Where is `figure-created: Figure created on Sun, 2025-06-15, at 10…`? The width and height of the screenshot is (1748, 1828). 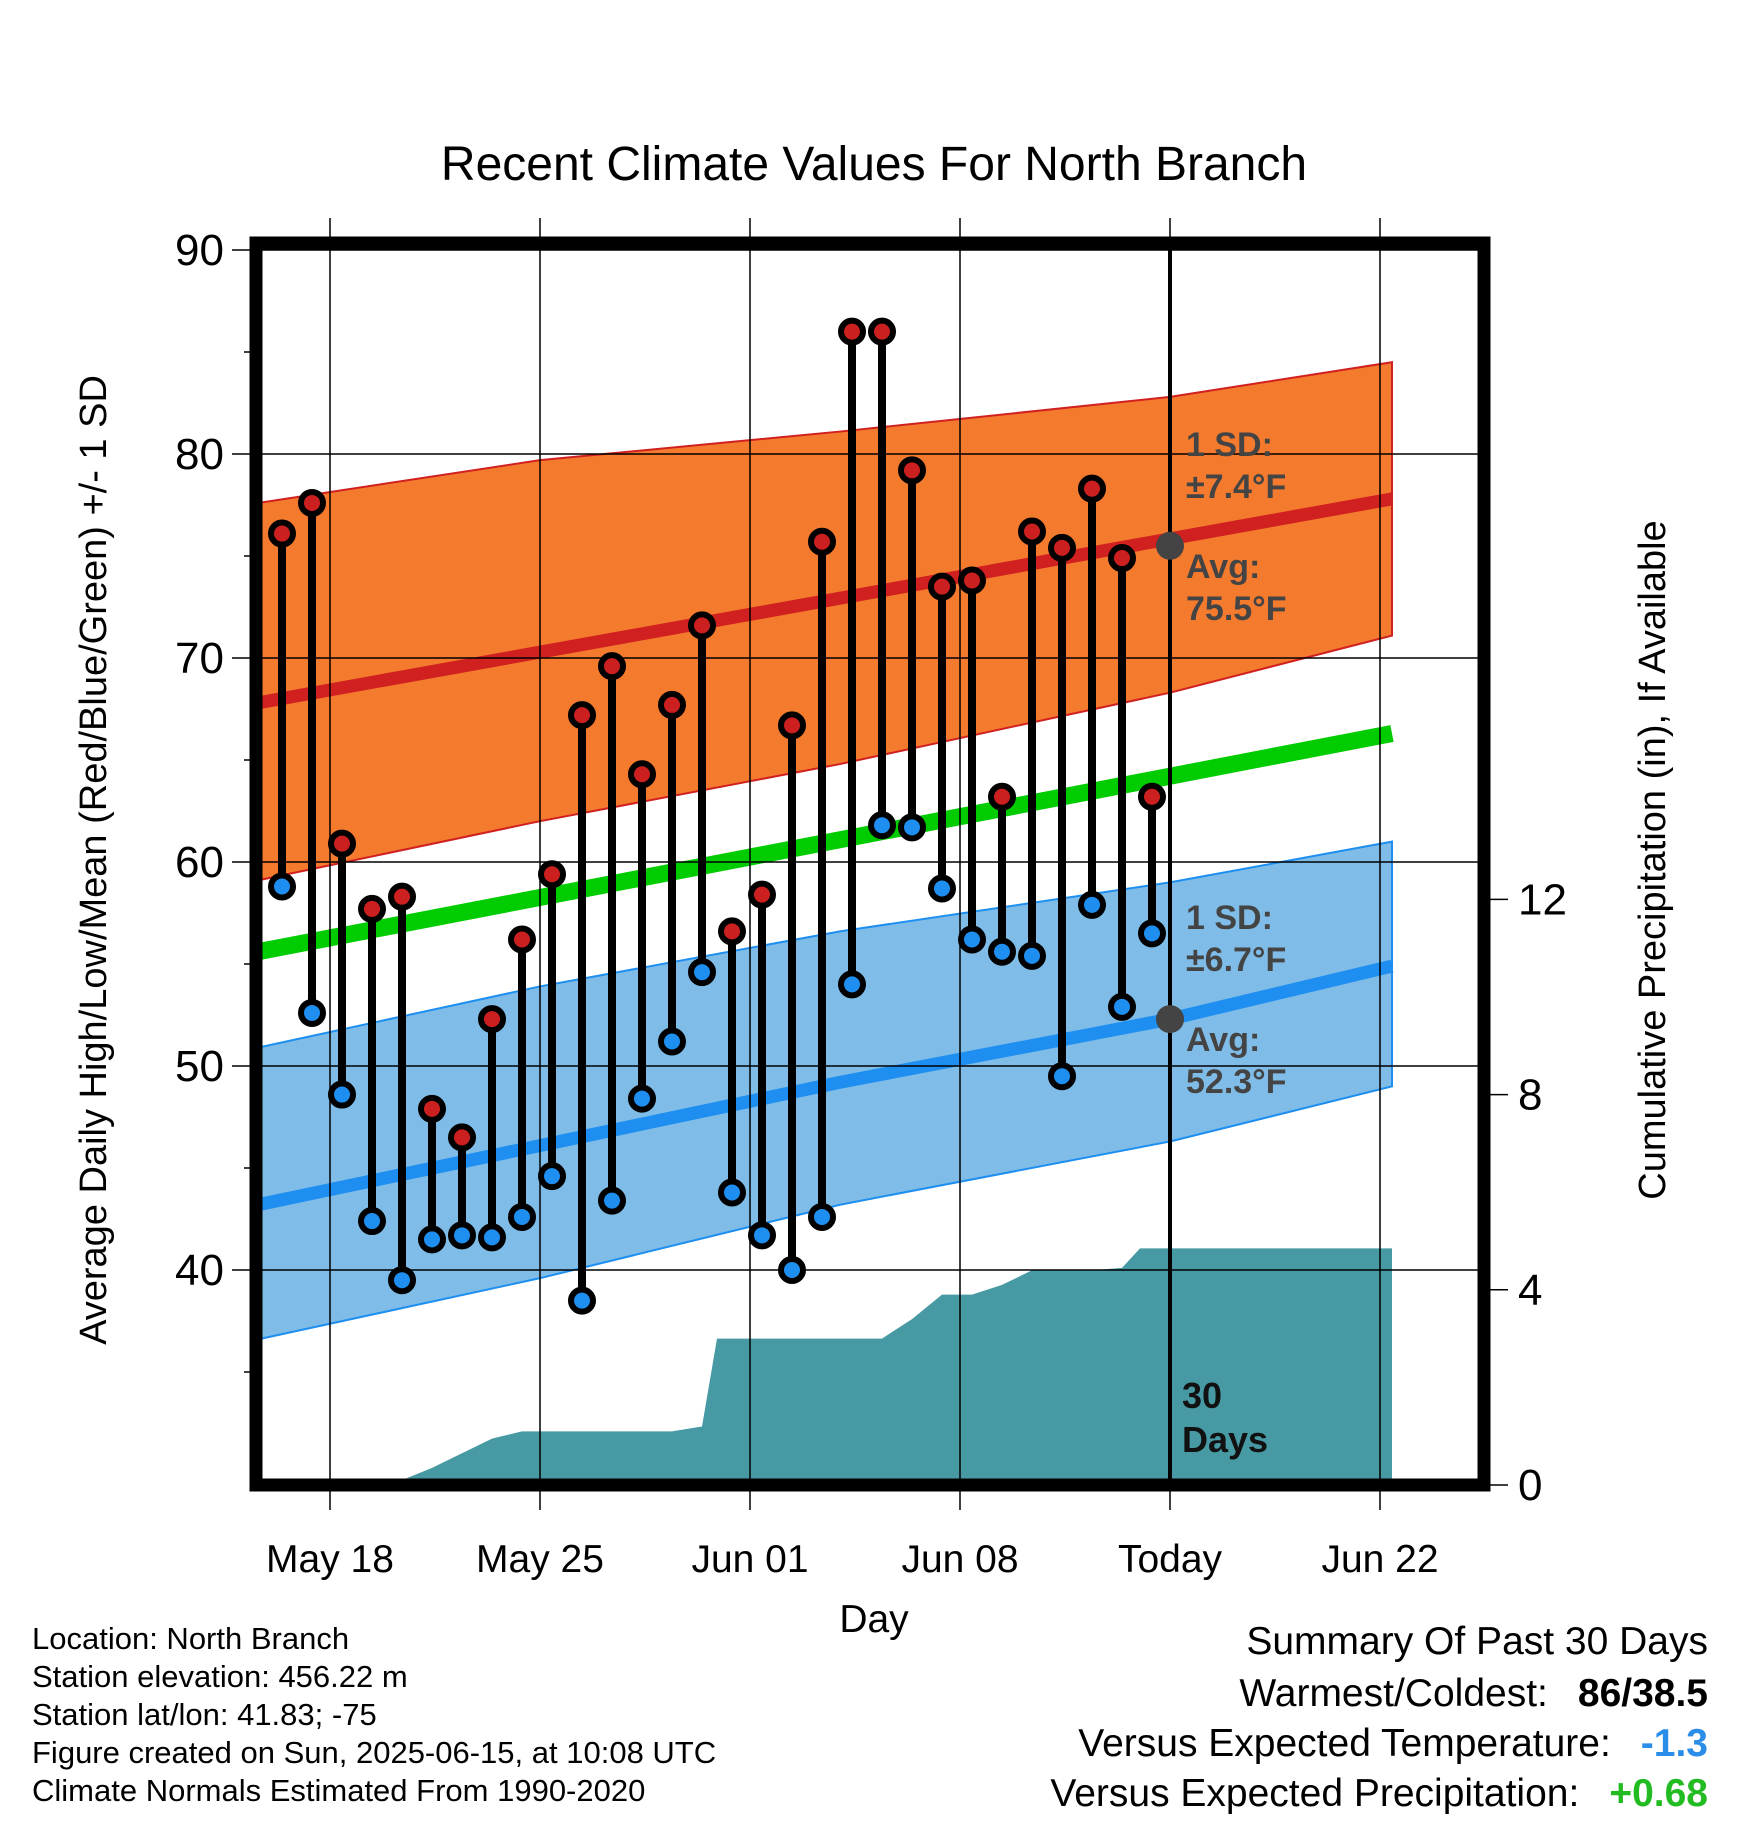 figure-created: Figure created on Sun, 2025-06-15, at 10… is located at coordinates (374, 1752).